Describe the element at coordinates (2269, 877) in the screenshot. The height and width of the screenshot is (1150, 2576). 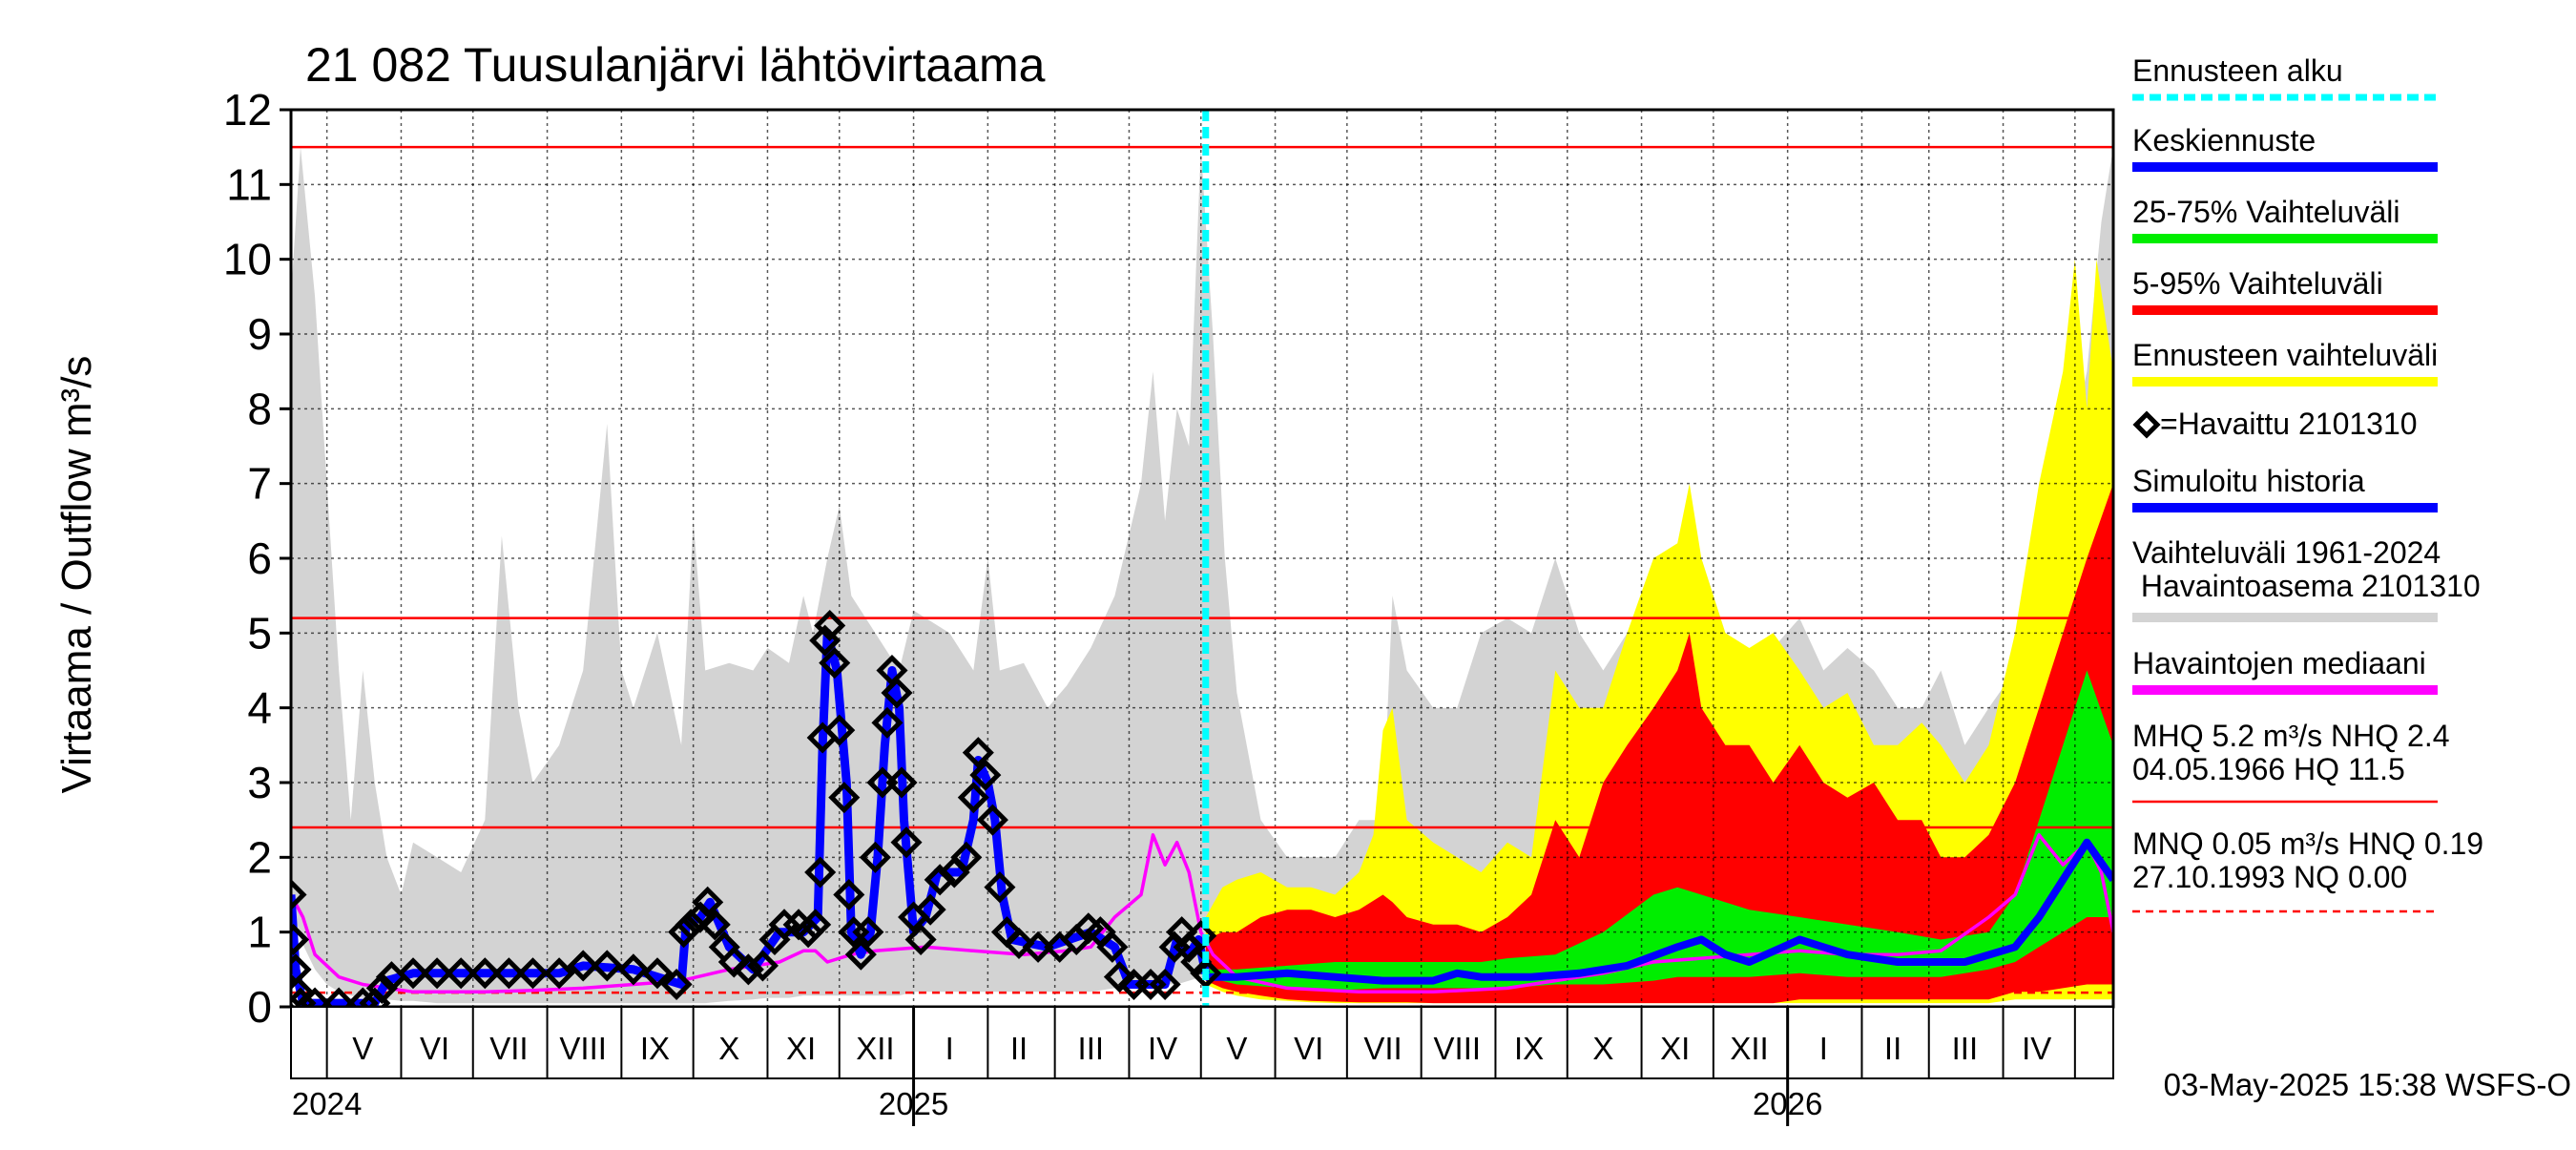
I see `legend-item-10-label2: 27.10.1993 NQ 0.00` at that location.